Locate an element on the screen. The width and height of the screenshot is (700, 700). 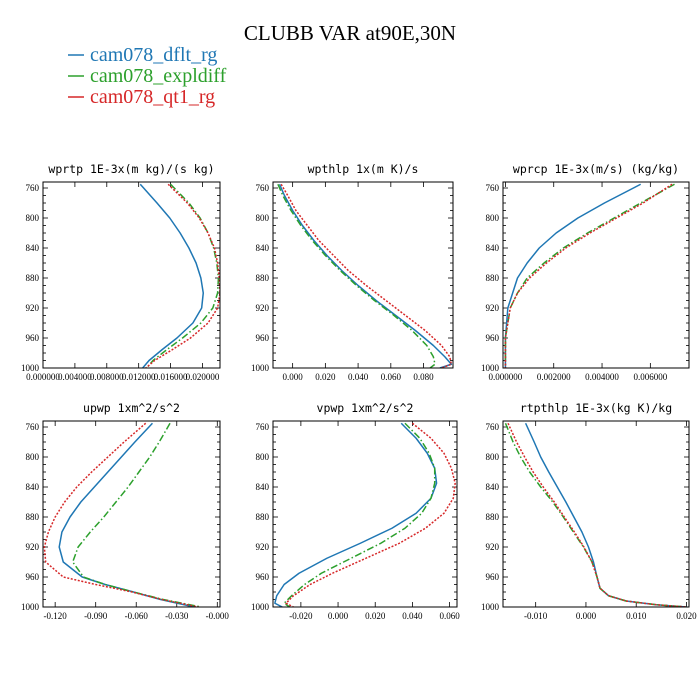
y-tick-label-1-6: 1000 is located at coordinates (30, 368).